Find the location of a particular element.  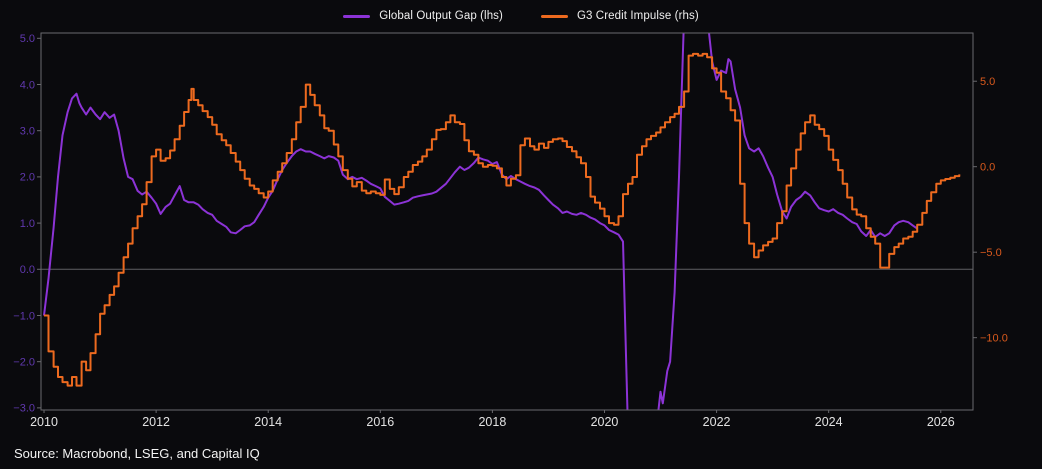

left-axis-tick-label: 1.0 is located at coordinates (27, 224).